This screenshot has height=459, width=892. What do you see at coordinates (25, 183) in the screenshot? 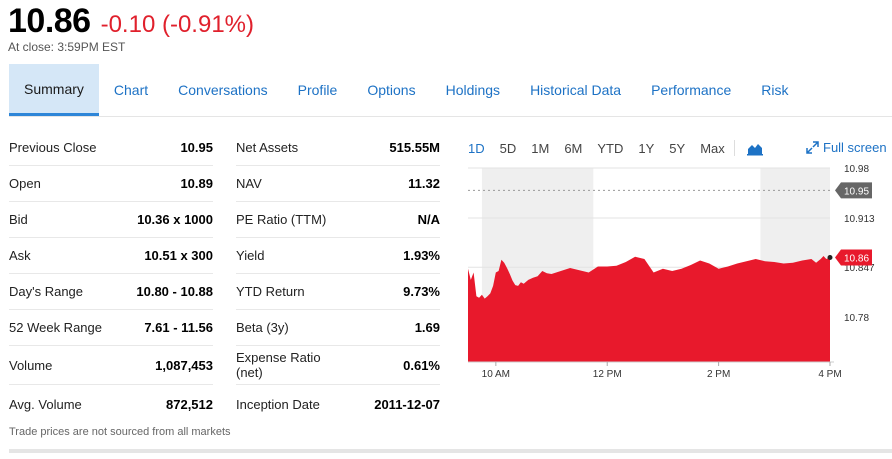
I see `stat-label: Open` at bounding box center [25, 183].